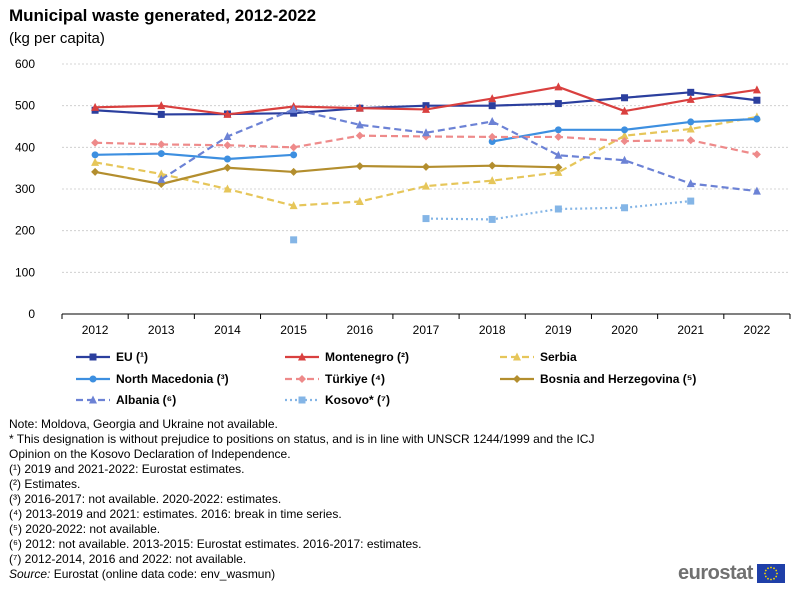  I want to click on x-tick-label: 2015, so click(293, 330).